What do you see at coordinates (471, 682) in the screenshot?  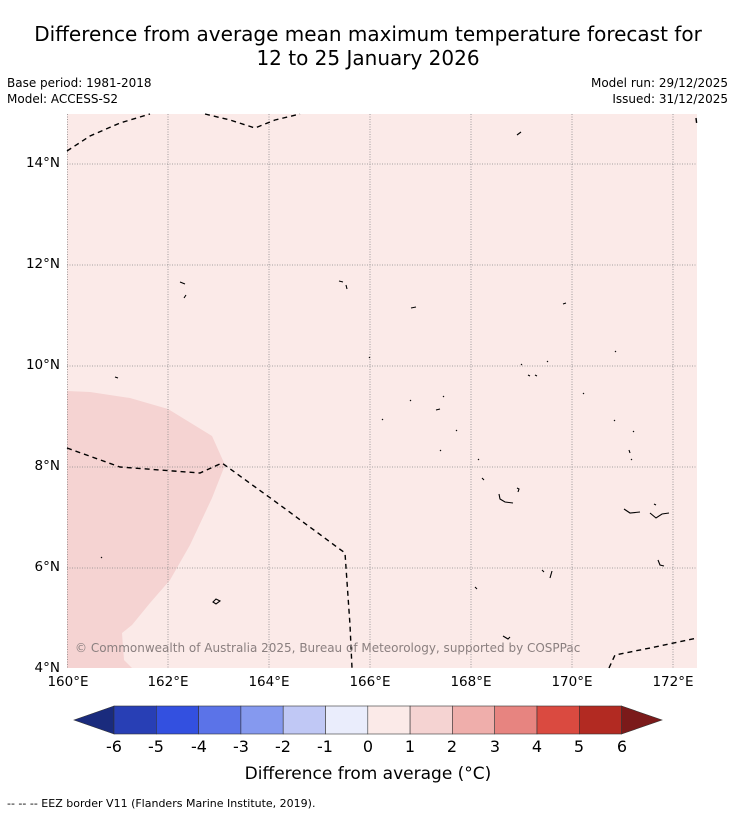 I see `longitude-label: 168°E` at bounding box center [471, 682].